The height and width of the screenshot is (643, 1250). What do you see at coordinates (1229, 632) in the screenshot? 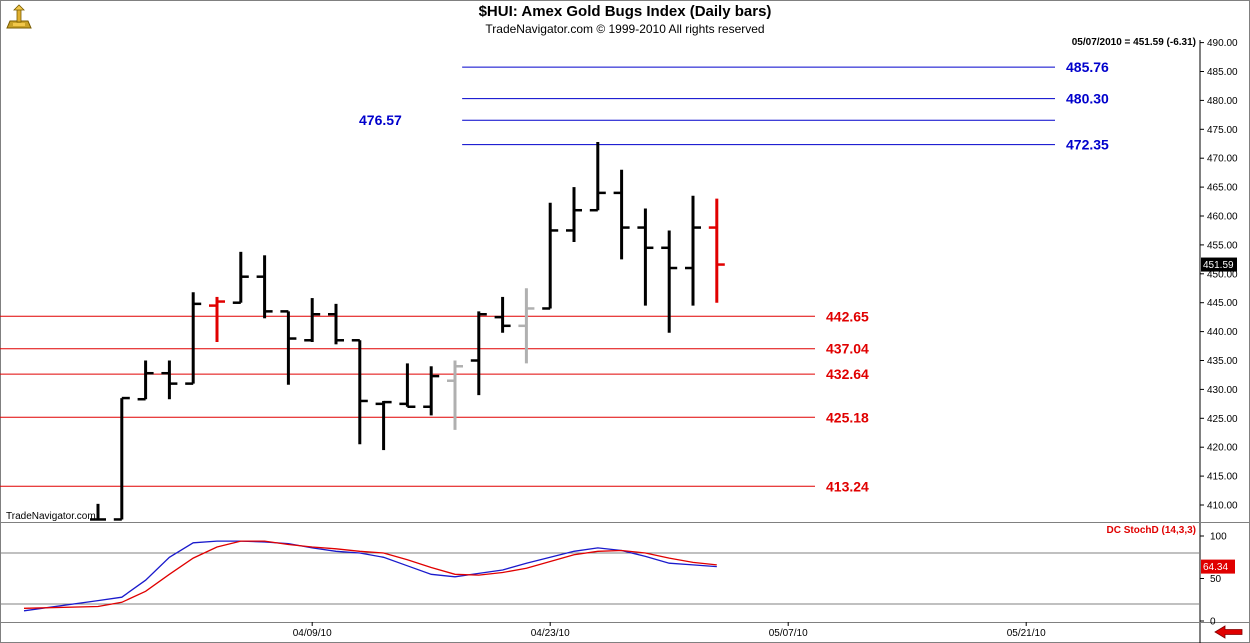
I see `scroll-left-arrow-icon` at bounding box center [1229, 632].